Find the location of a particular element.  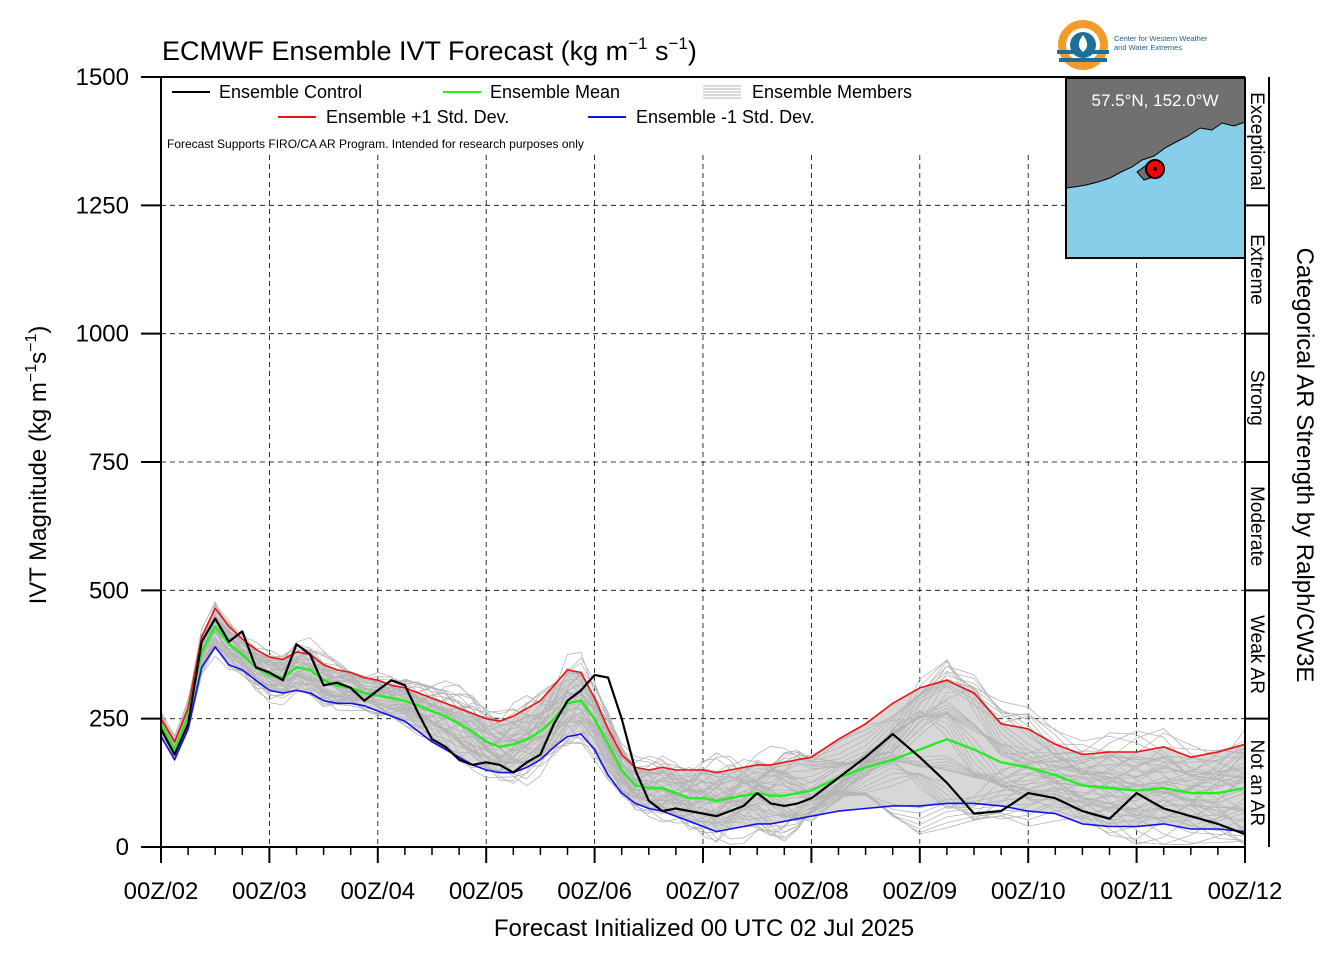

x-tick-label: 00Z/02 is located at coordinates (161, 891).